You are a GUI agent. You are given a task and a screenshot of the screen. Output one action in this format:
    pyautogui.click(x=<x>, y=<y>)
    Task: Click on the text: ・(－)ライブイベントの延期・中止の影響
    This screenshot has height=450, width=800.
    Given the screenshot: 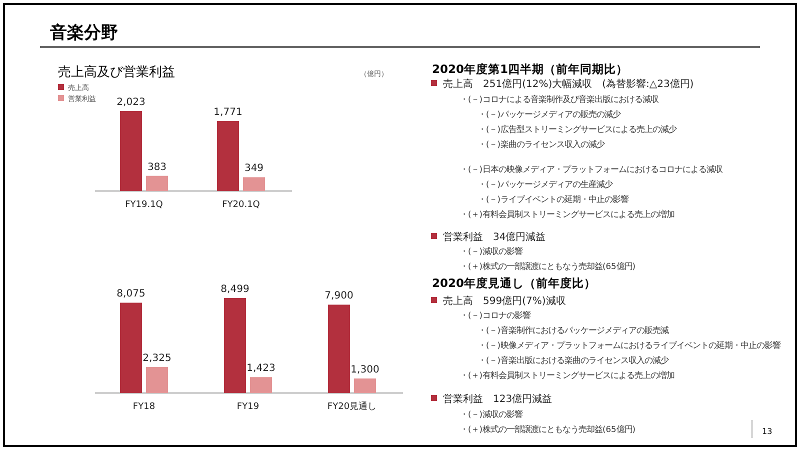 What is the action you would take?
    pyautogui.click(x=553, y=199)
    